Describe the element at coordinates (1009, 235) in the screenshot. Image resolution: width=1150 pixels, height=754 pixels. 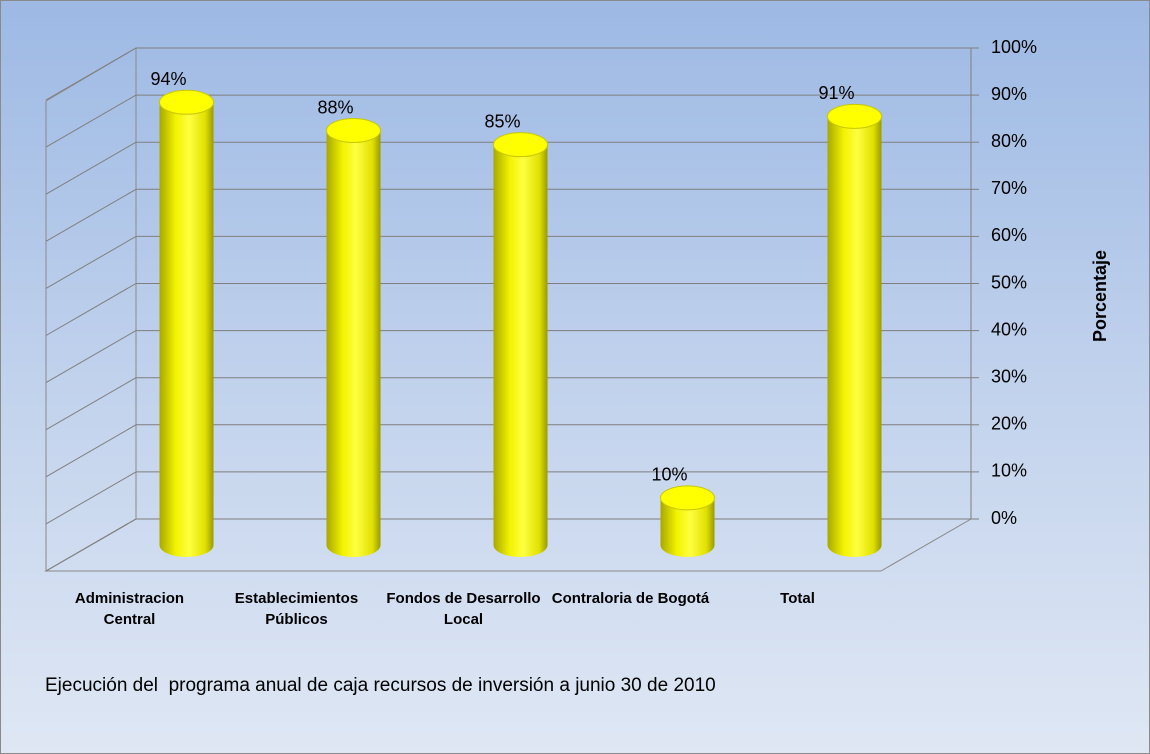
I see `y-tick-label: 60%` at that location.